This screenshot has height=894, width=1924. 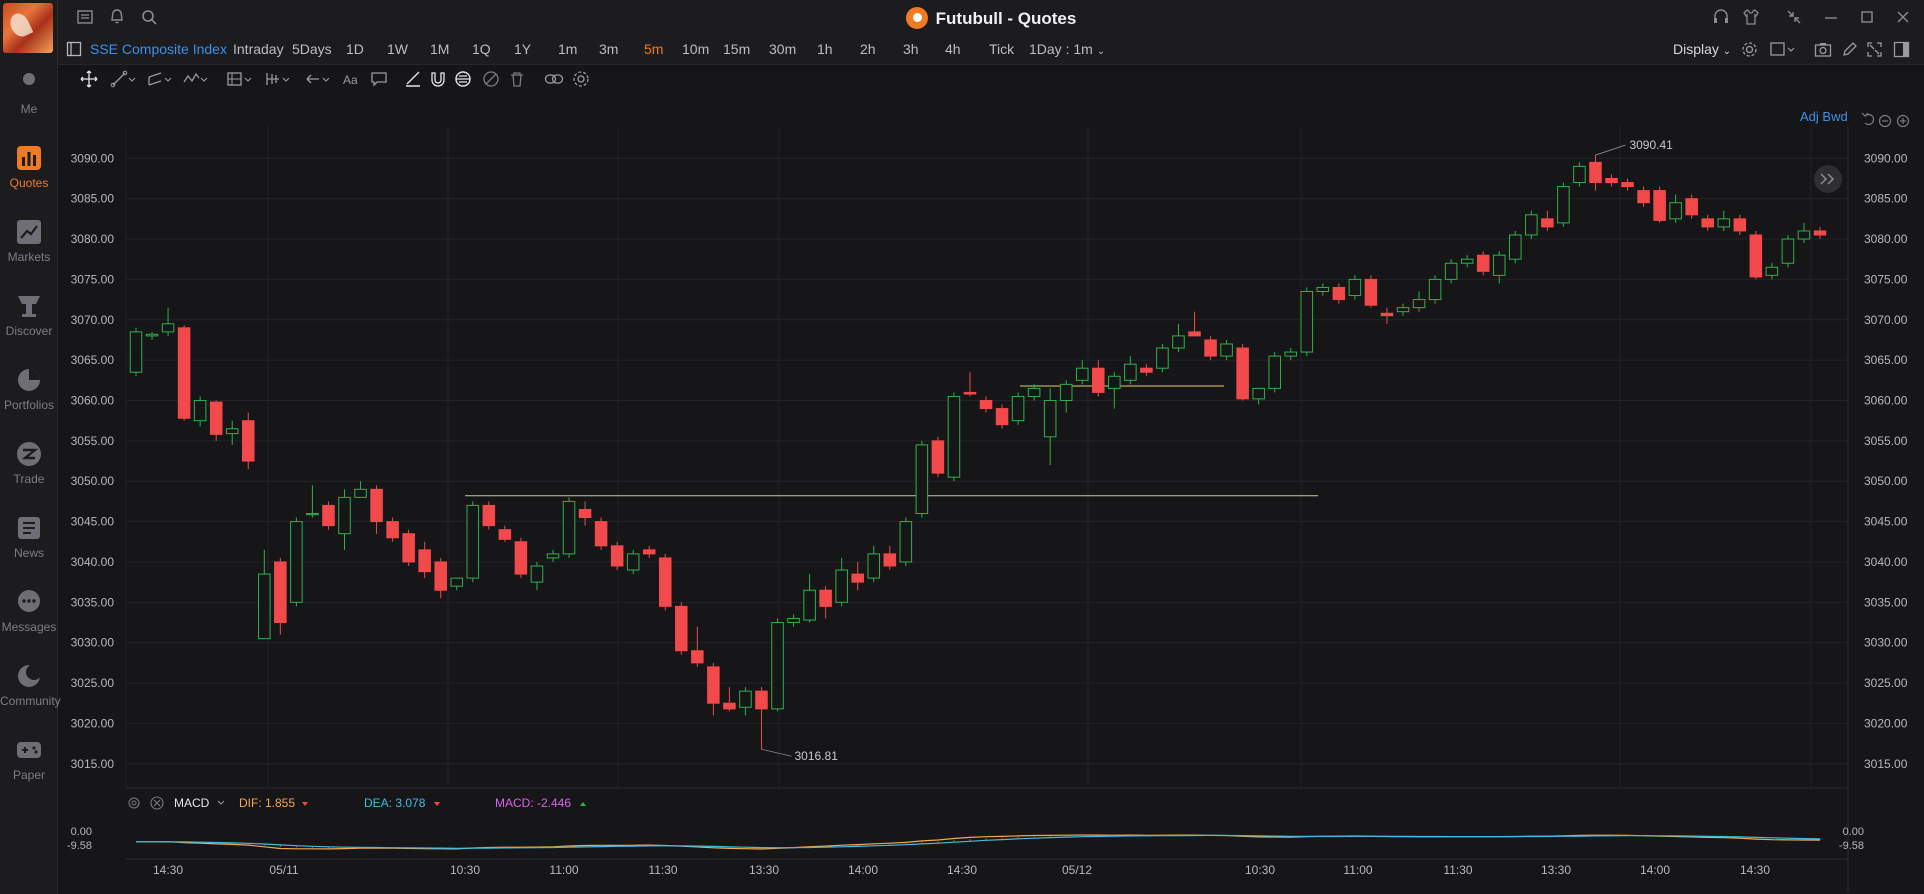 What do you see at coordinates (29, 255) in the screenshot?
I see `sidebar-item-markets: Markets` at bounding box center [29, 255].